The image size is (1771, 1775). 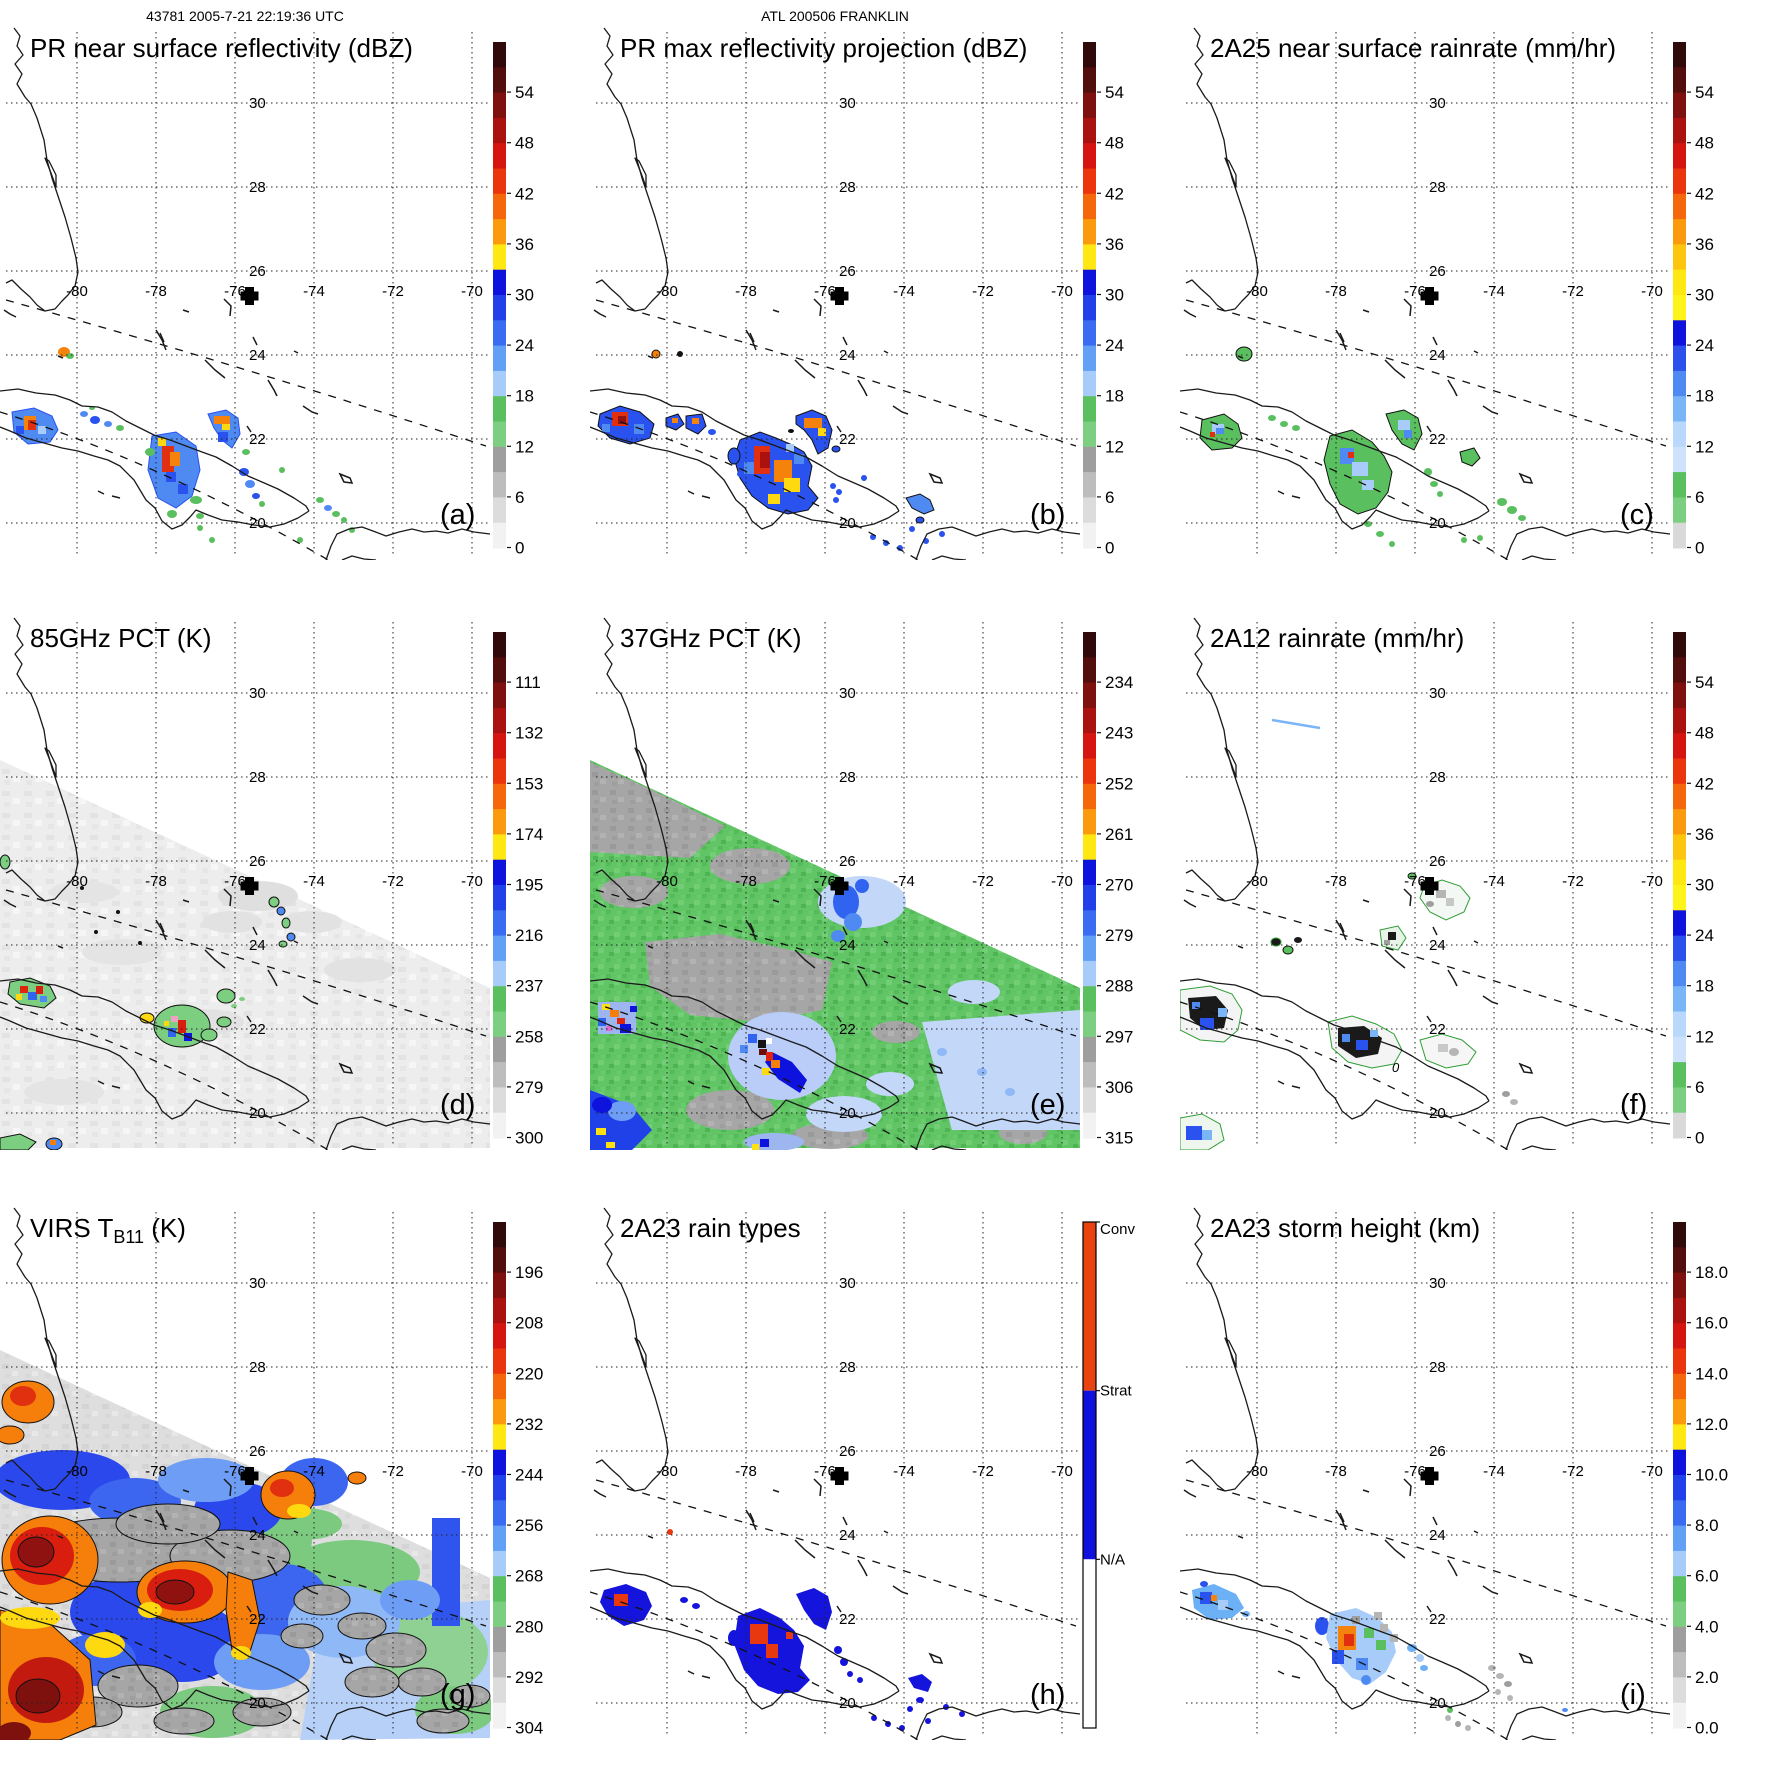 What do you see at coordinates (1494, 1471) in the screenshot?
I see `lon-label: -74` at bounding box center [1494, 1471].